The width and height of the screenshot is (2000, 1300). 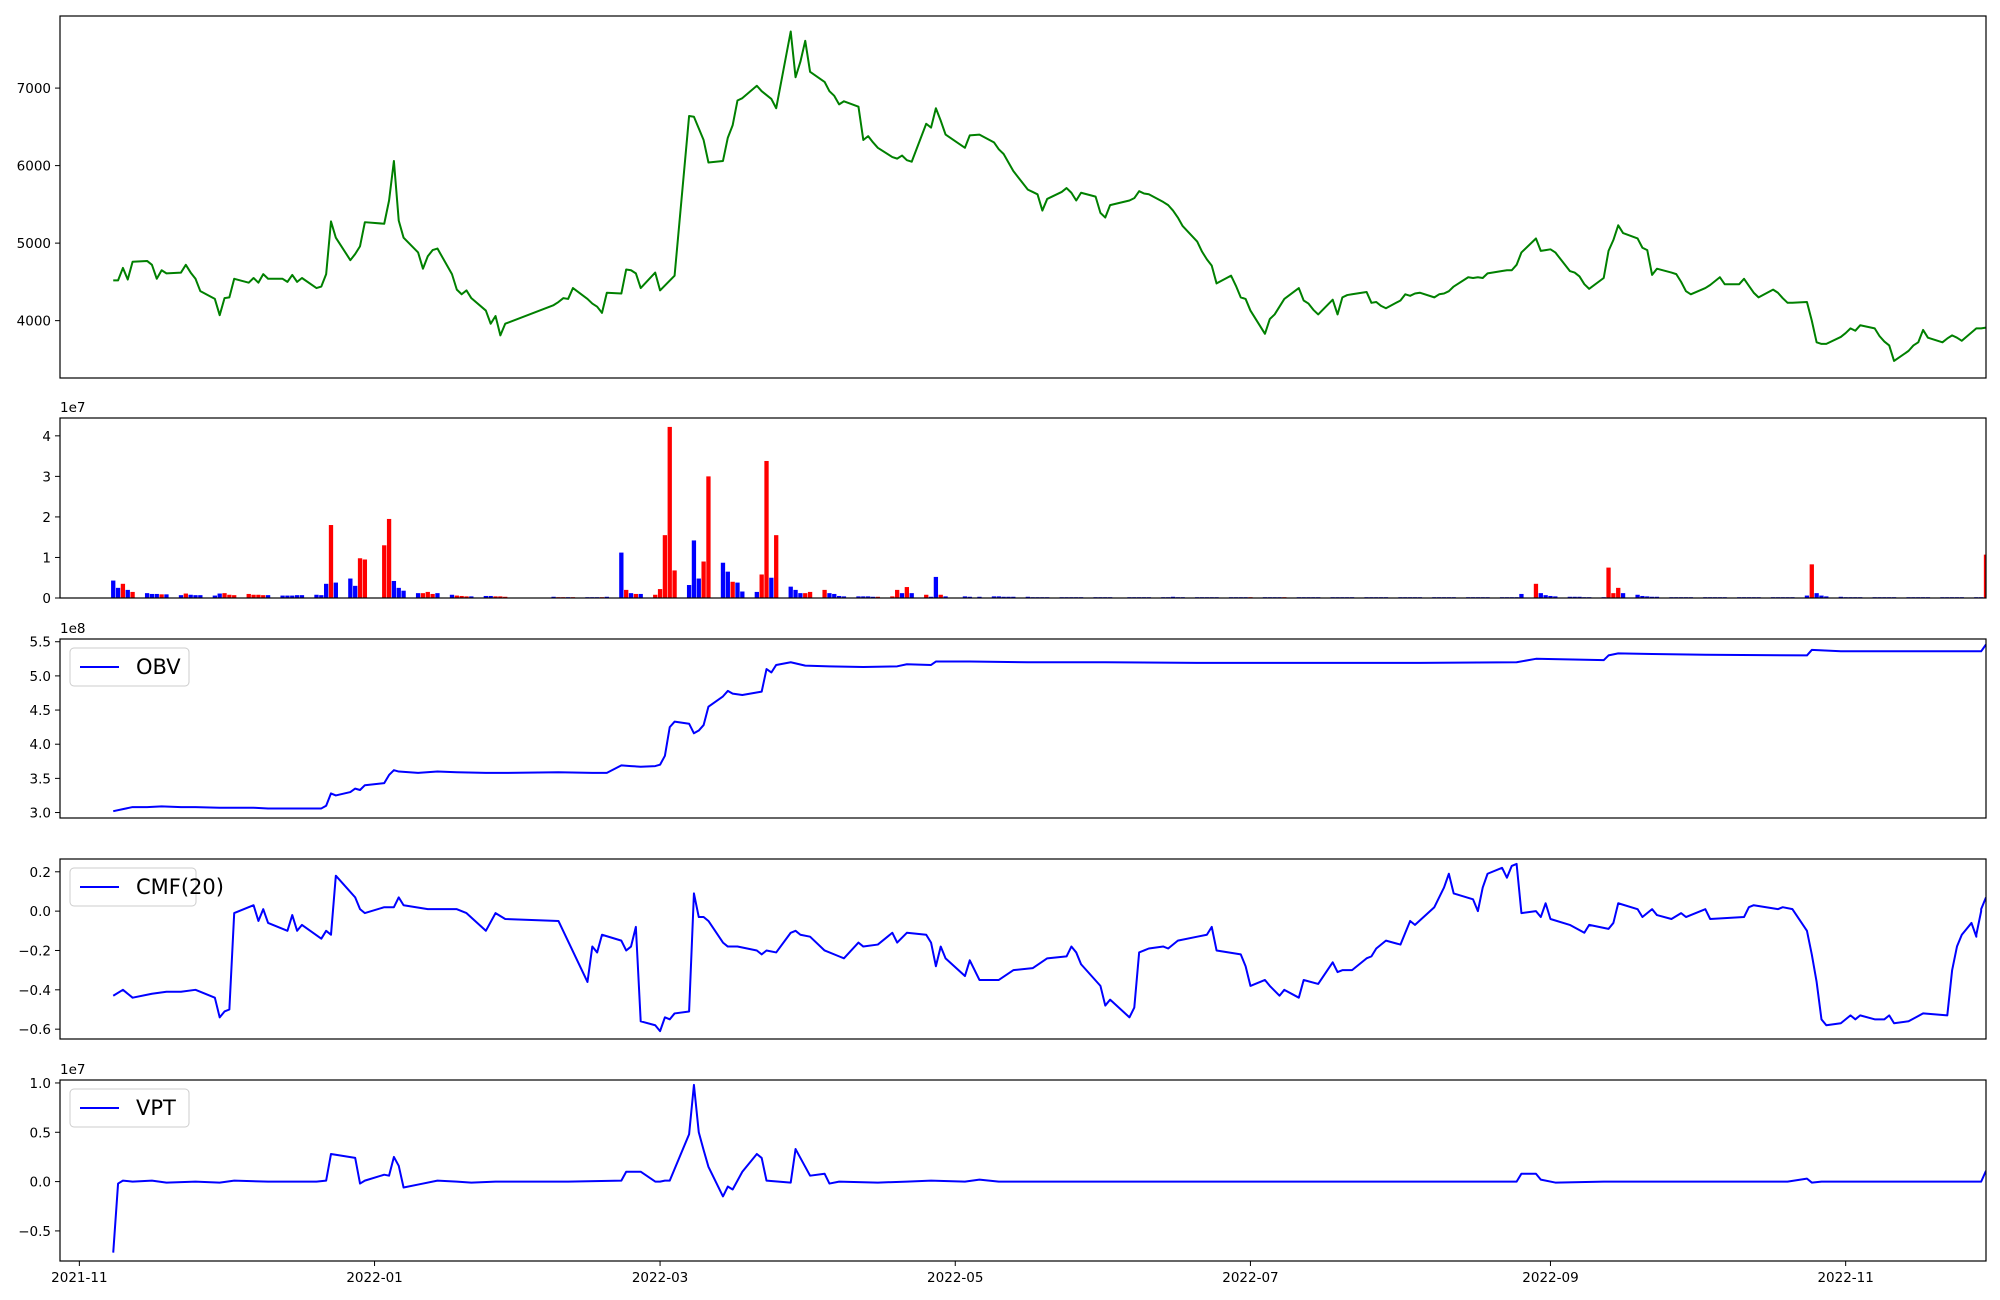 What do you see at coordinates (1048, 512) in the screenshot?
I see `volume-data` at bounding box center [1048, 512].